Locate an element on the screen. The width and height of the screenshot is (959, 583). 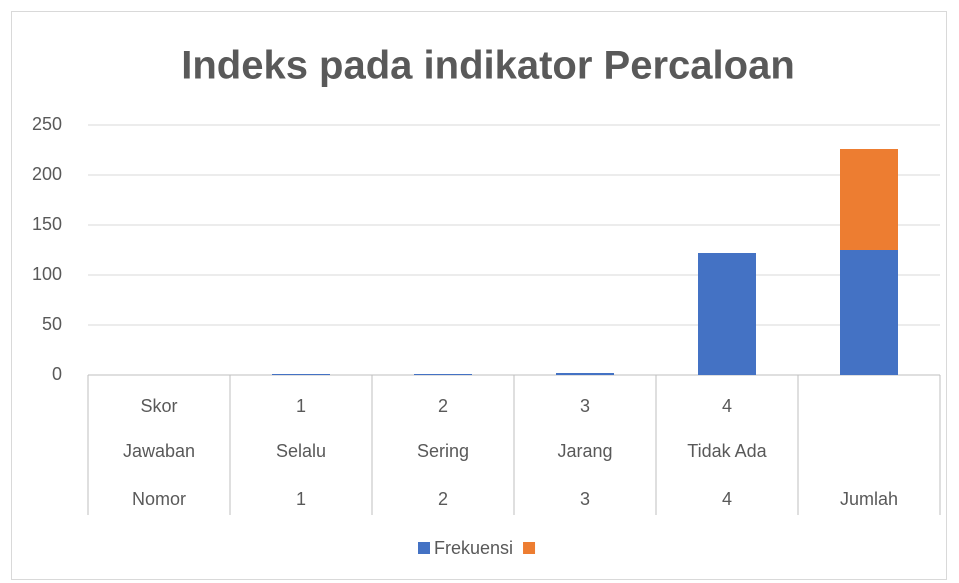
y-tick-label: 0 is located at coordinates (57, 374).